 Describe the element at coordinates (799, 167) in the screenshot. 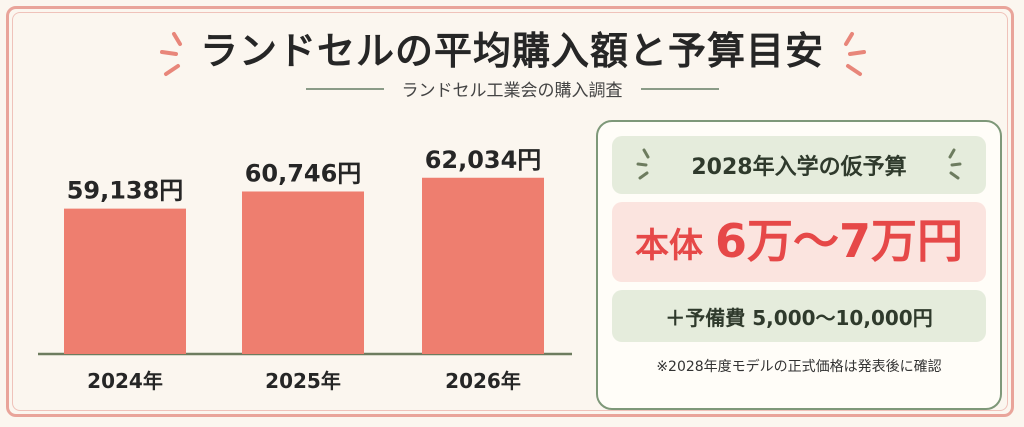

I see `budget-title: 2028年入学の仮予算` at that location.